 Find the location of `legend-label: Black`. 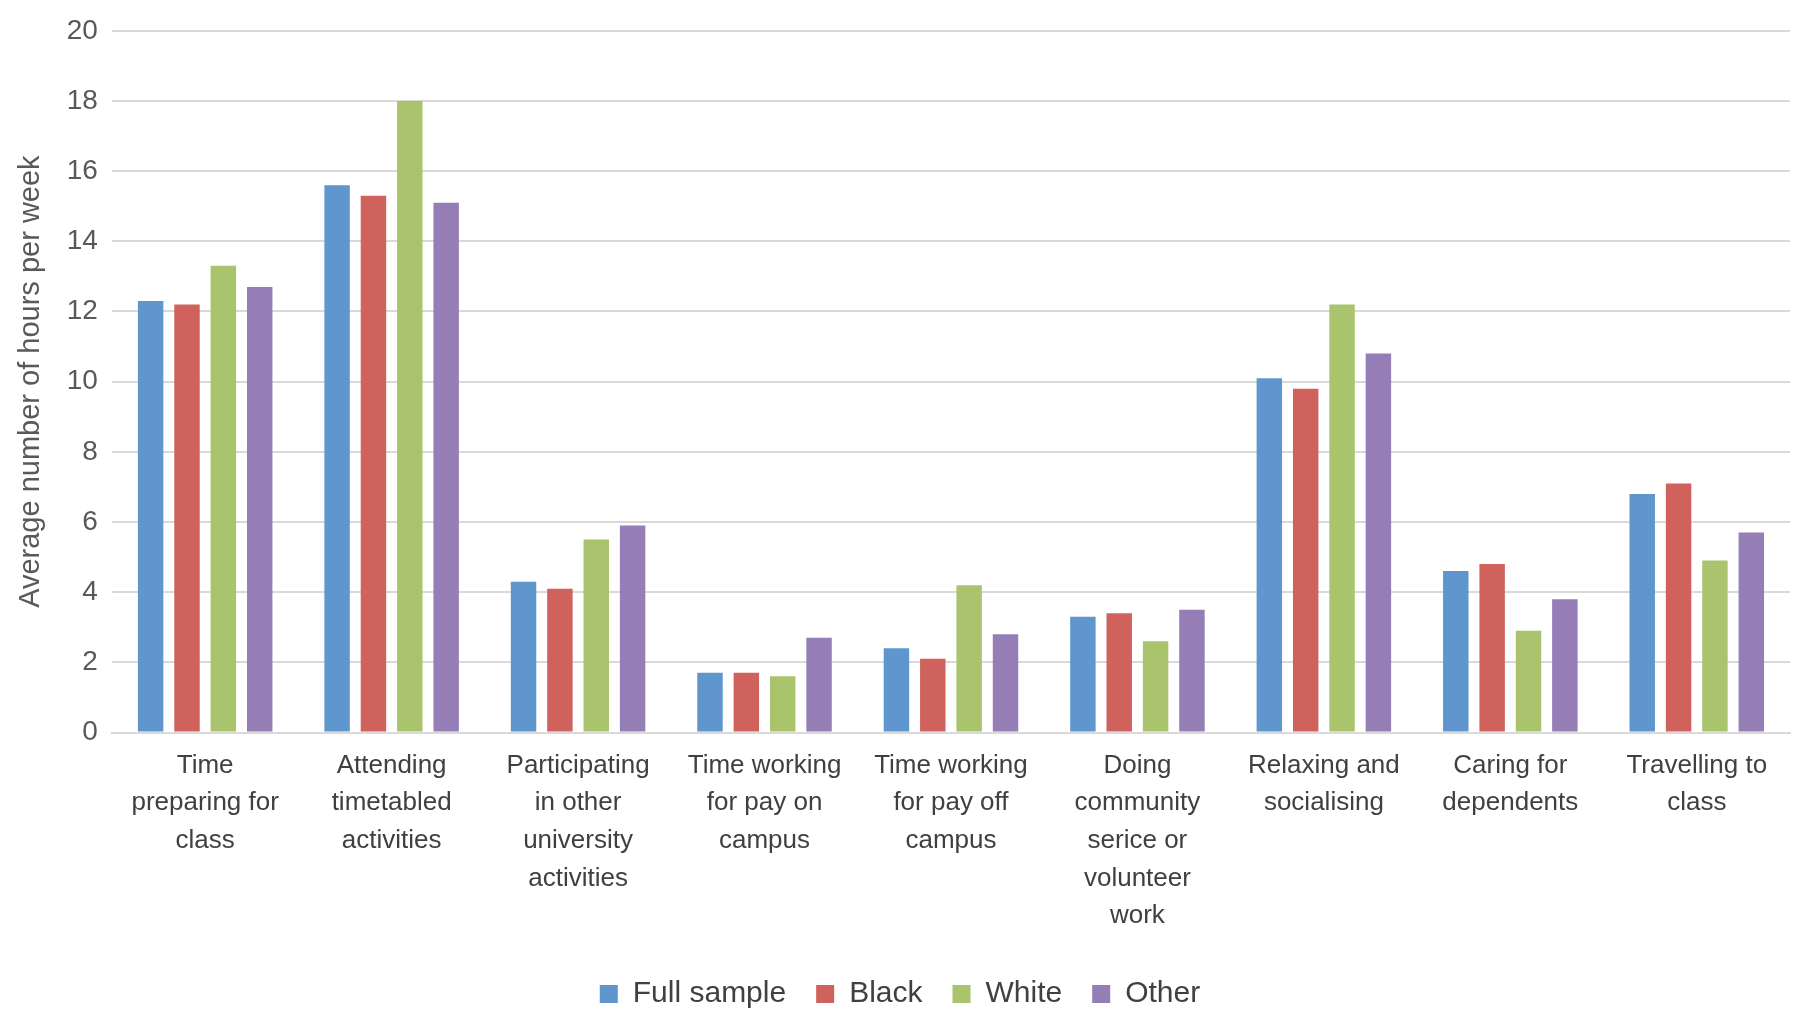

legend-label: Black is located at coordinates (886, 992).